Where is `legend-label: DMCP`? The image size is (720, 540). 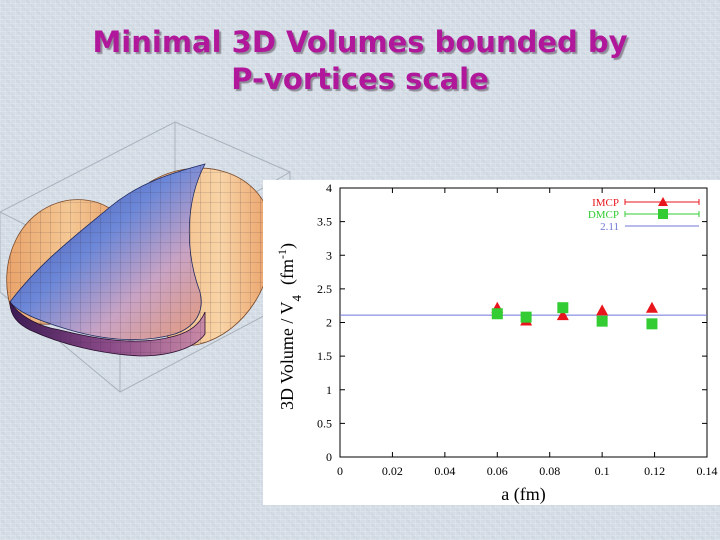
legend-label: DMCP is located at coordinates (603, 215).